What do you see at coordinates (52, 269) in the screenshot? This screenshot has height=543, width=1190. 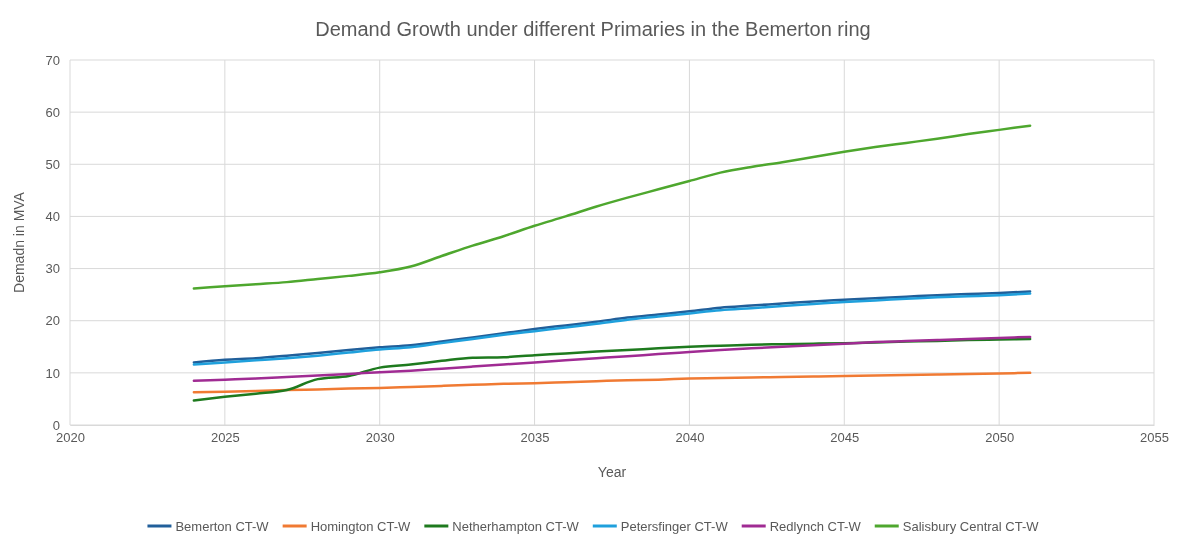 I see `y-tick-label: 30` at bounding box center [52, 269].